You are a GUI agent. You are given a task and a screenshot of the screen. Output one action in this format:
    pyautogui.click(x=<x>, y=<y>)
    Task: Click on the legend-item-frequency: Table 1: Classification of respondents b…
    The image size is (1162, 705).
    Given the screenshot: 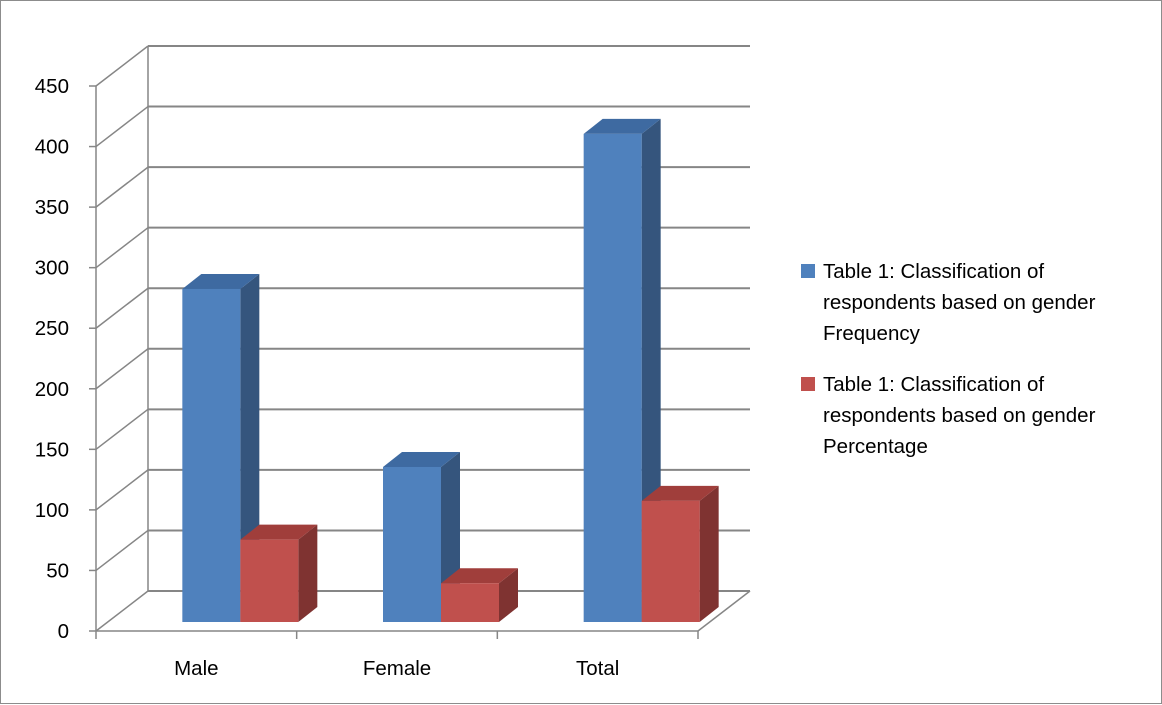 What is the action you would take?
    pyautogui.click(x=976, y=302)
    